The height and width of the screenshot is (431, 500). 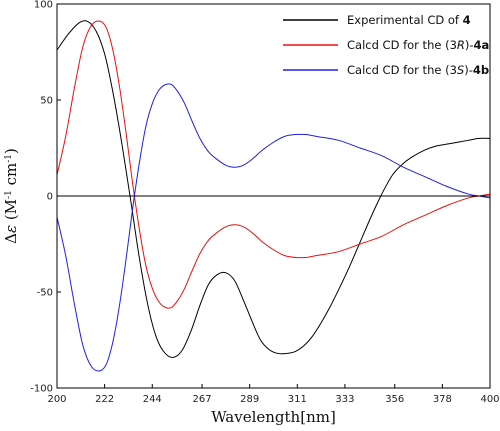 What do you see at coordinates (442, 399) in the screenshot?
I see `x-tick-label: 378` at bounding box center [442, 399].